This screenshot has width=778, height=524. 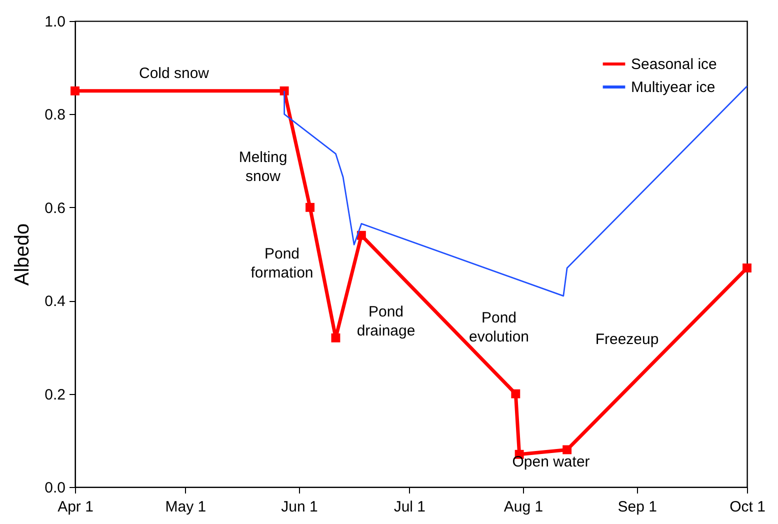 I want to click on x-tick-label: Oct 1, so click(x=748, y=507).